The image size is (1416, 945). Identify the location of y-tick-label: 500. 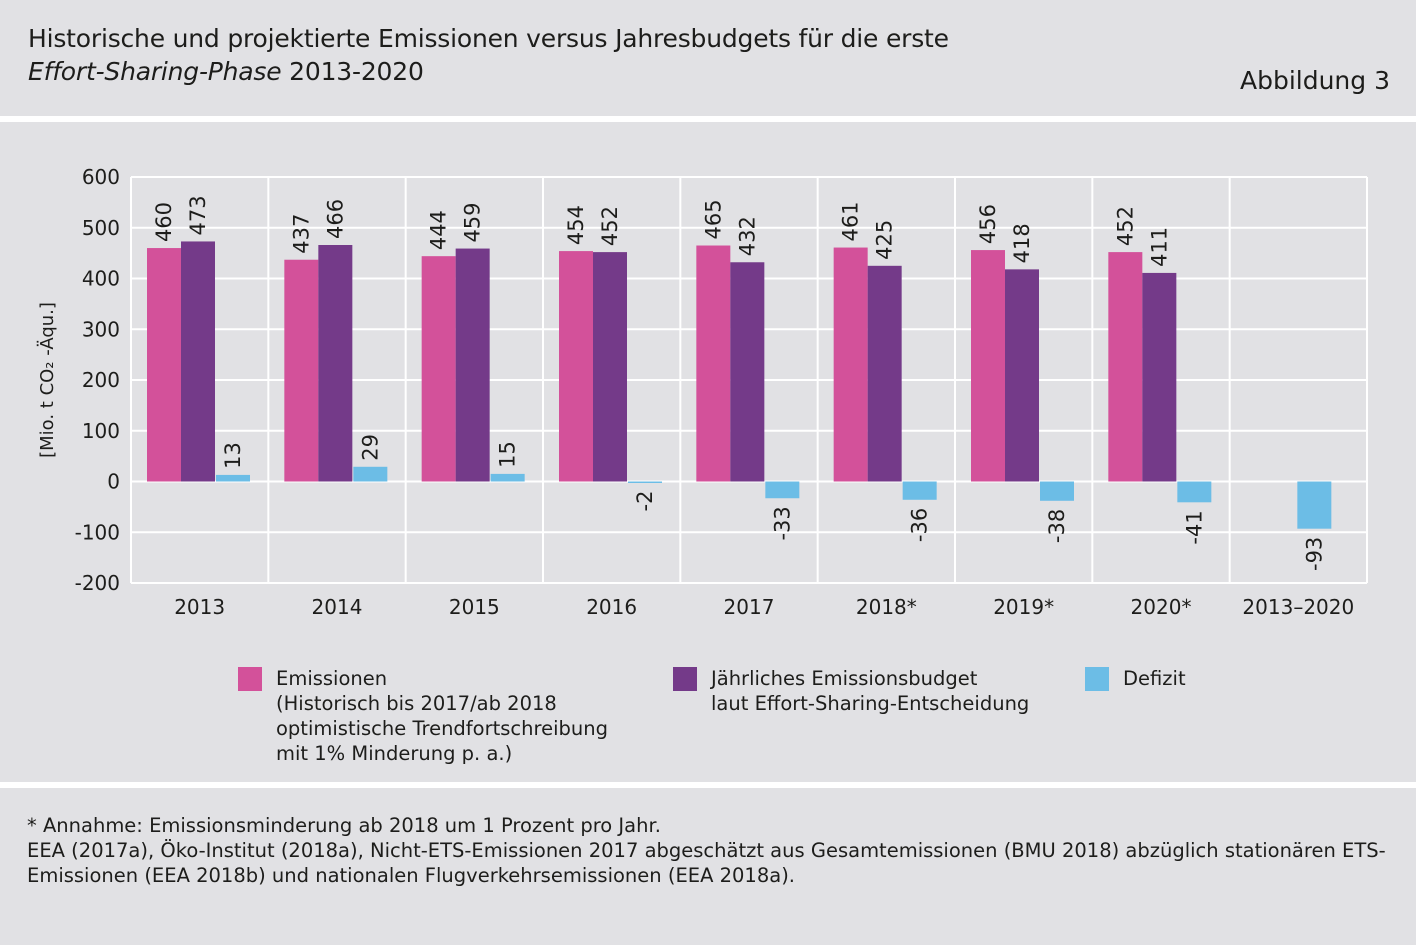
(101, 228).